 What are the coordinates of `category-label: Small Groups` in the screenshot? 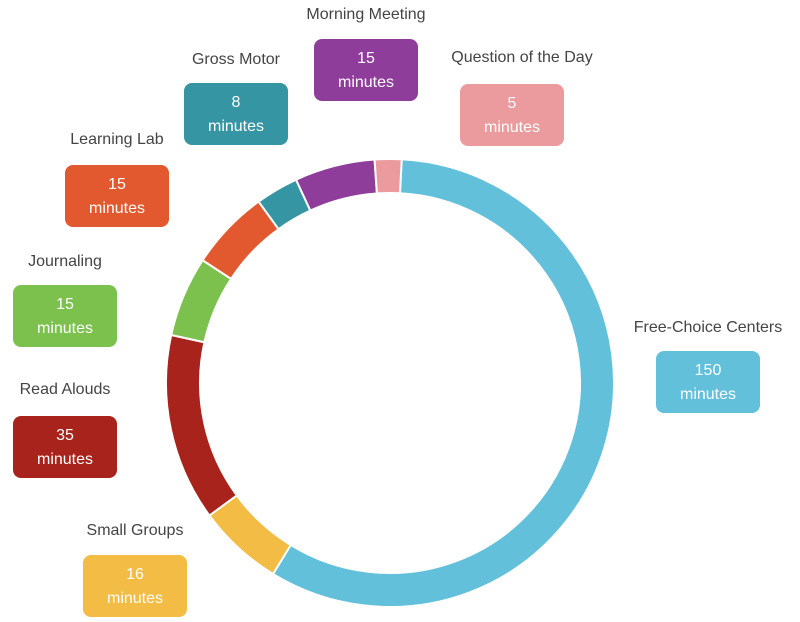 It's located at (135, 530).